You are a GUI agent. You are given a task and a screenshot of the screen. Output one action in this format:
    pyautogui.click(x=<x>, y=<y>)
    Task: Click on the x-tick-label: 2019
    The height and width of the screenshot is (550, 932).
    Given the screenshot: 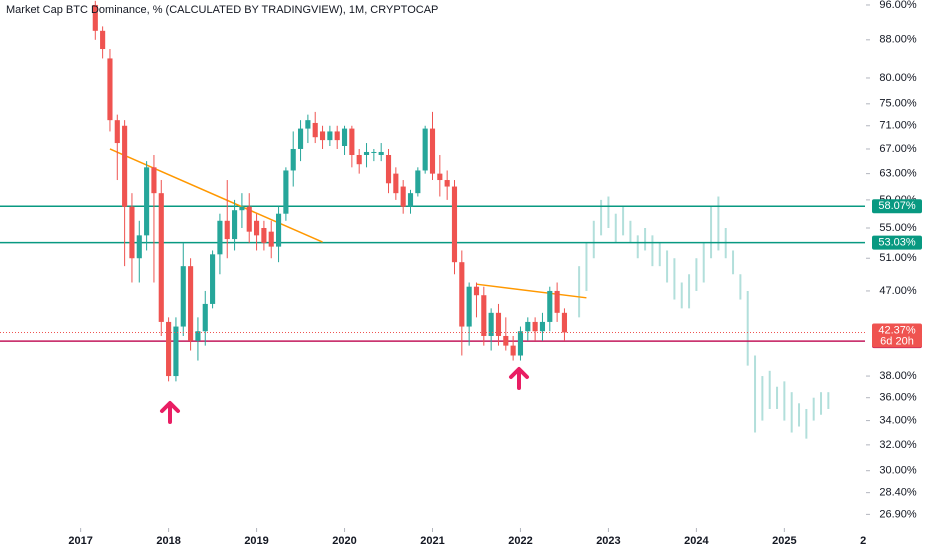 What is the action you would take?
    pyautogui.click(x=256, y=541)
    